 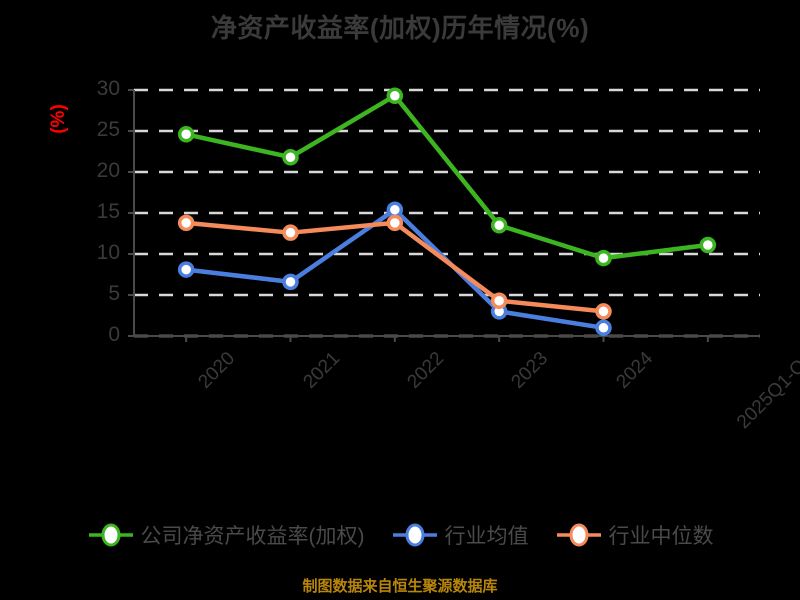 I want to click on y-tick-label: 10, so click(x=108, y=252).